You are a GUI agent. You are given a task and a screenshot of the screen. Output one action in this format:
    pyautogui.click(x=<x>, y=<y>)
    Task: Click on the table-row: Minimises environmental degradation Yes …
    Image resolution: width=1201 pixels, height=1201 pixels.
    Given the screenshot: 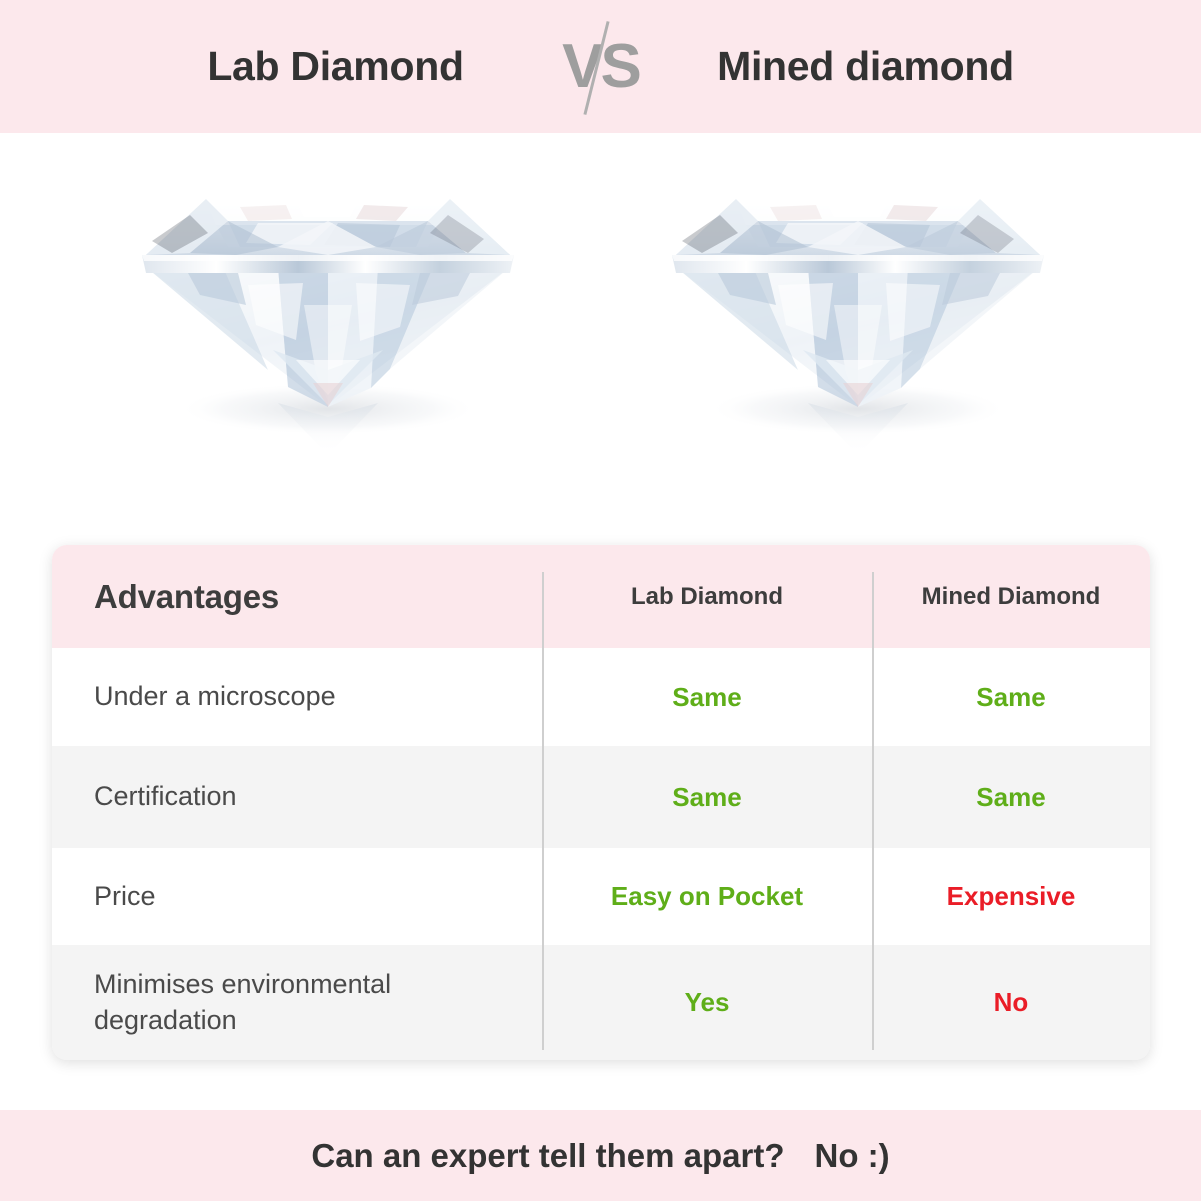 What is the action you would take?
    pyautogui.click(x=601, y=1002)
    